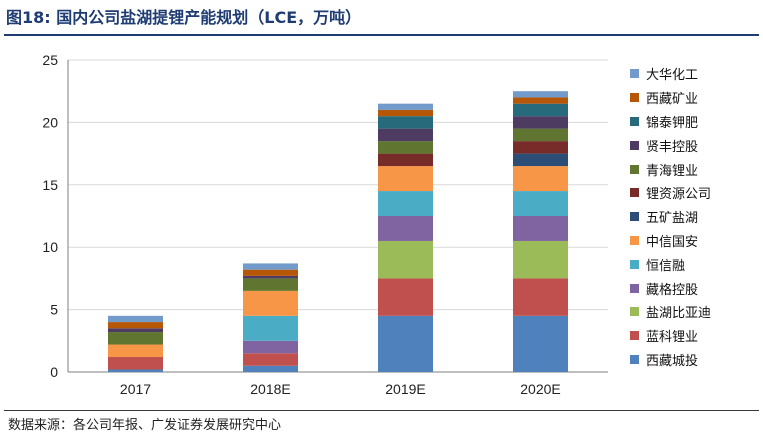 This screenshot has width=763, height=445. I want to click on source-rule, so click(381, 410).